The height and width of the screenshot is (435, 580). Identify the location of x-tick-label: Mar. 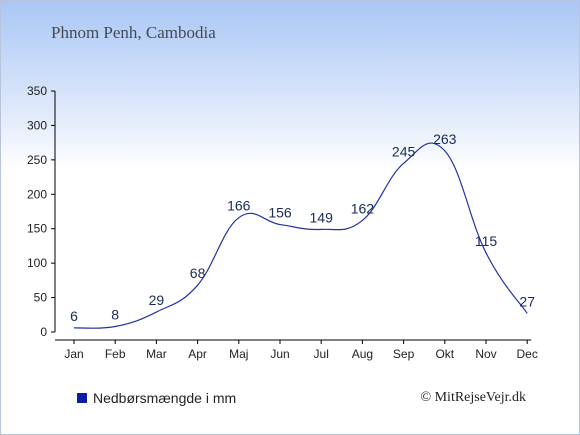
(156, 354).